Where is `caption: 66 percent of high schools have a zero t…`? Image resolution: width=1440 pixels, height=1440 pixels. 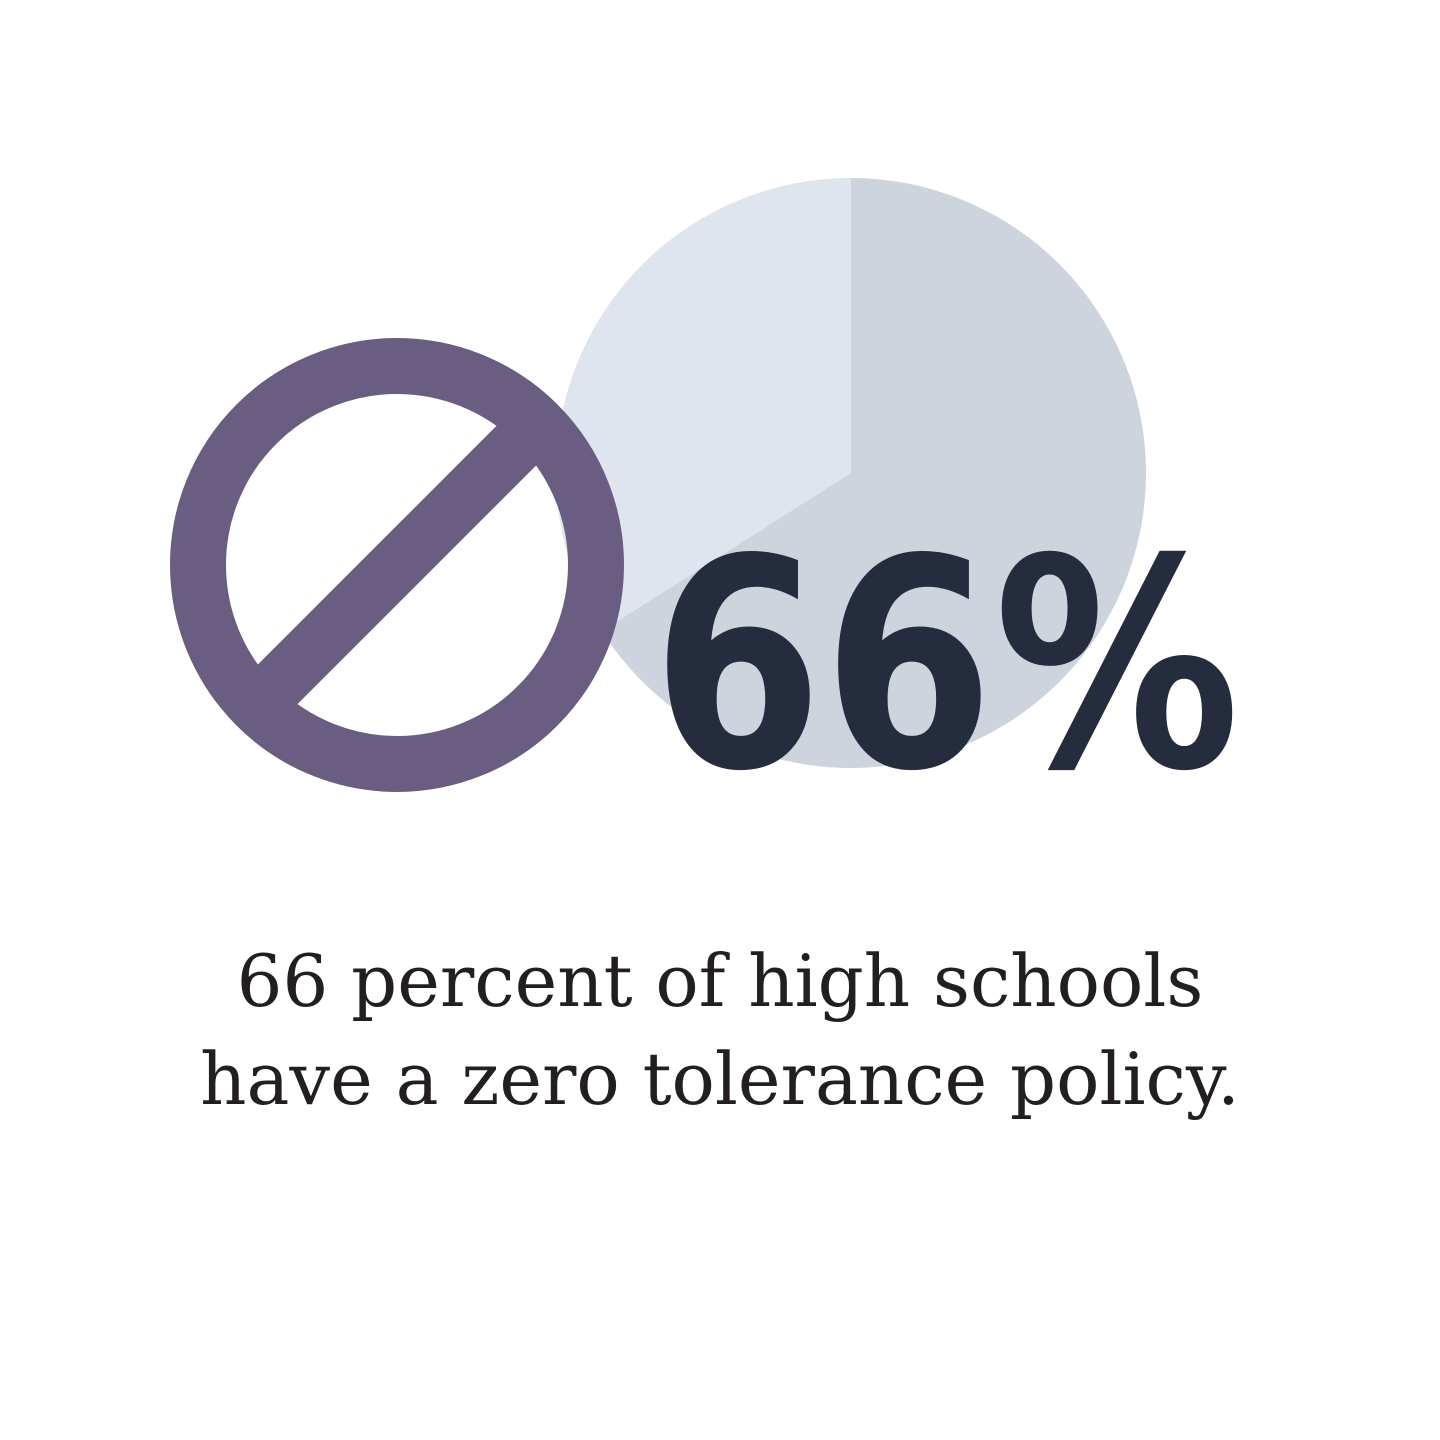
caption: 66 percent of high schools have a zero t… is located at coordinates (720, 1030).